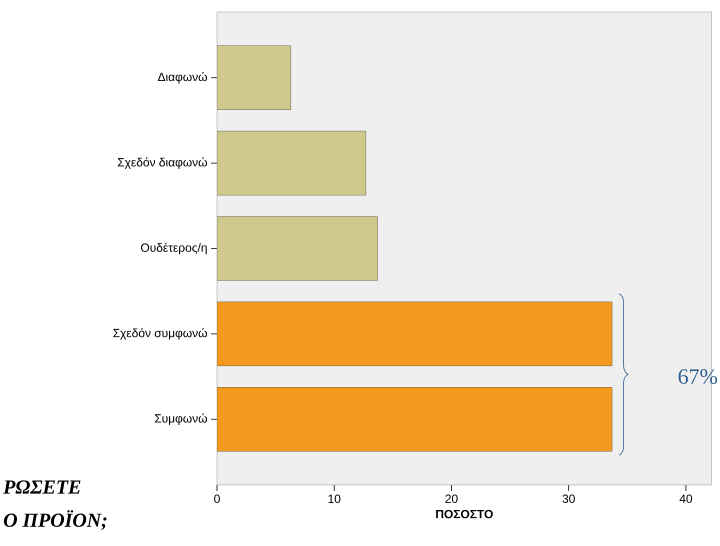 Image resolution: width=720 pixels, height=546 pixels. I want to click on x-tick-label: 40, so click(686, 498).